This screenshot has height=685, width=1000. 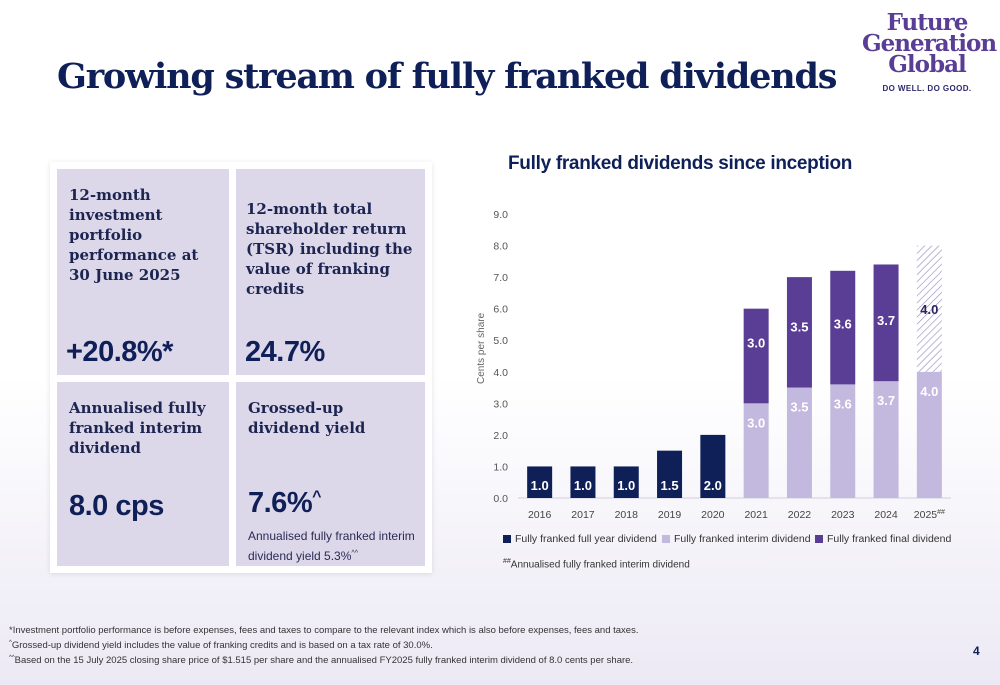 I want to click on metric-value: 24.7%, so click(x=285, y=352).